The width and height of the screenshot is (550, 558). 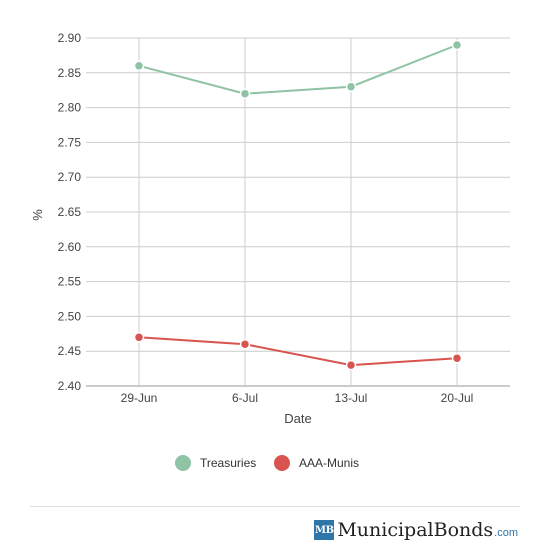 What do you see at coordinates (275, 506) in the screenshot?
I see `footer-divider` at bounding box center [275, 506].